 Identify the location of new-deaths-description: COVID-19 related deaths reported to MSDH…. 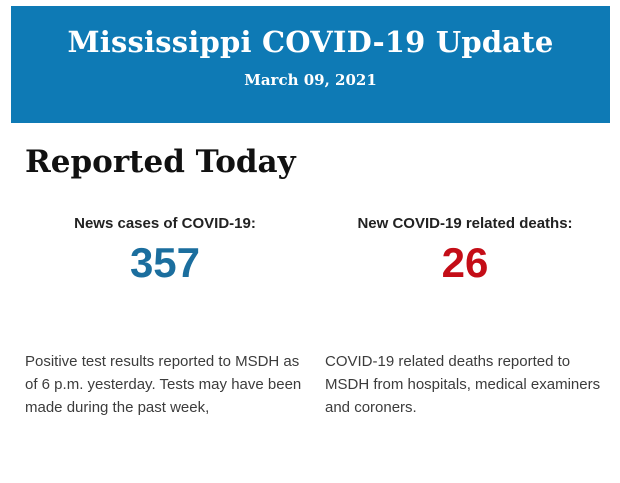
(463, 384).